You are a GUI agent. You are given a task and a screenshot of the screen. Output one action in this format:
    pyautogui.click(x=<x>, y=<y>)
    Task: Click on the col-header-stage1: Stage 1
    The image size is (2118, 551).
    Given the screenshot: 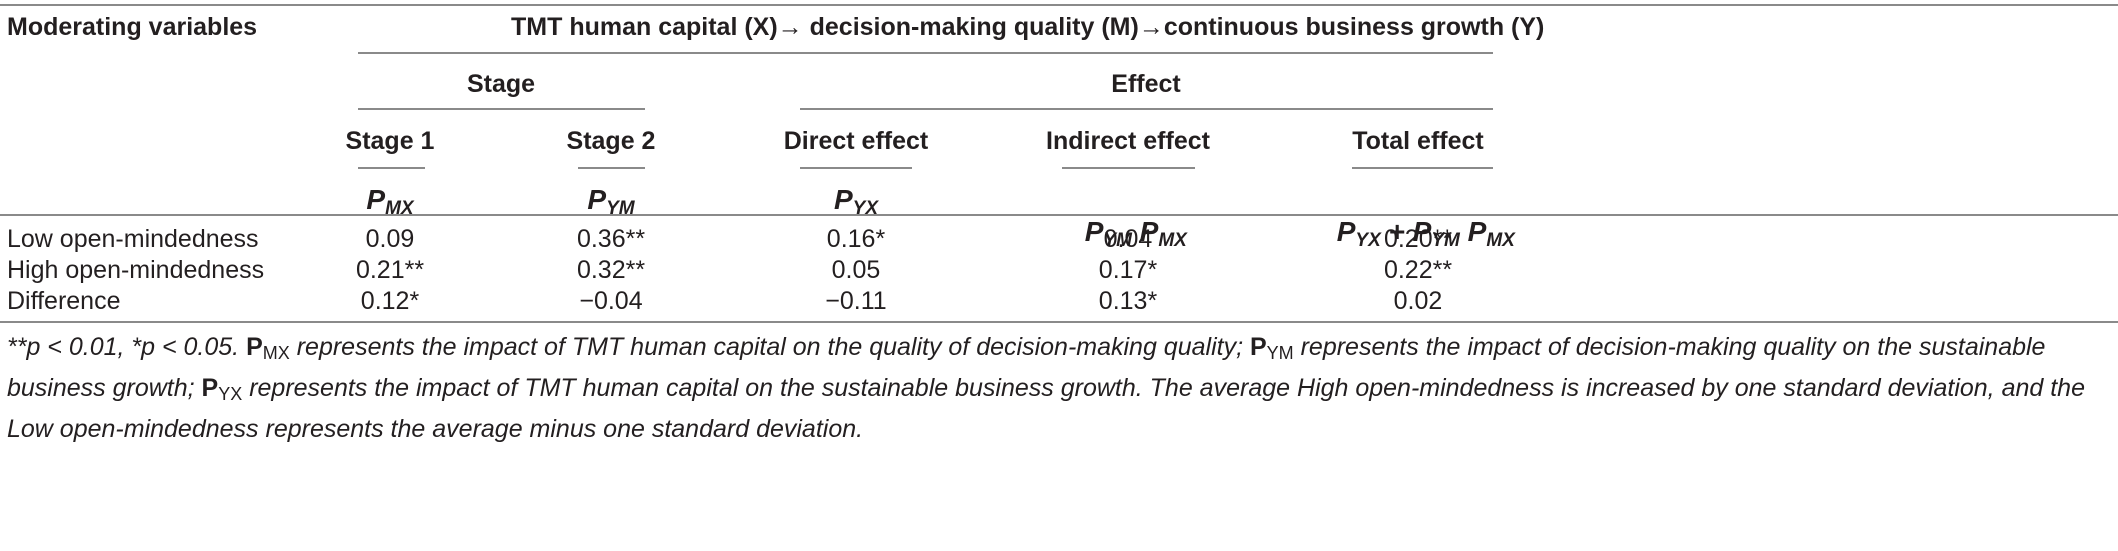 What is the action you would take?
    pyautogui.click(x=390, y=141)
    